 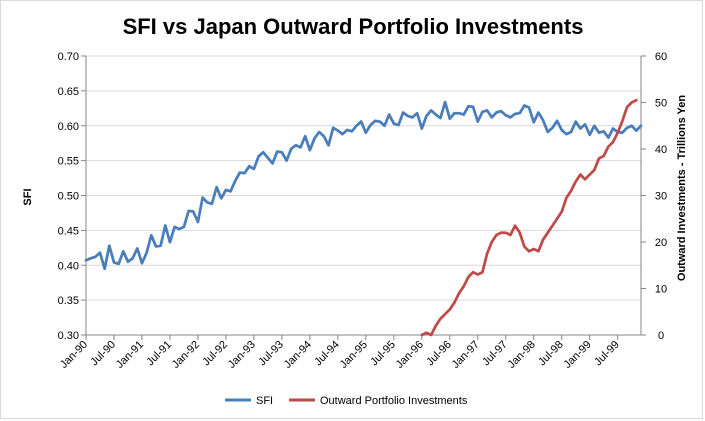 I want to click on left-axis-ticks: 0.30 0.35 0.40 0.45 0.50 0.55 0.60 0.65 0.70, so click(x=72, y=196).